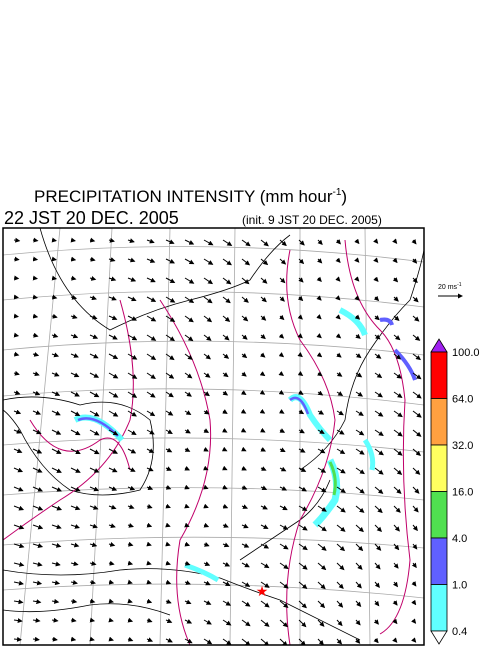  Describe the element at coordinates (439, 345) in the screenshot. I see `colorbar-cap` at that location.